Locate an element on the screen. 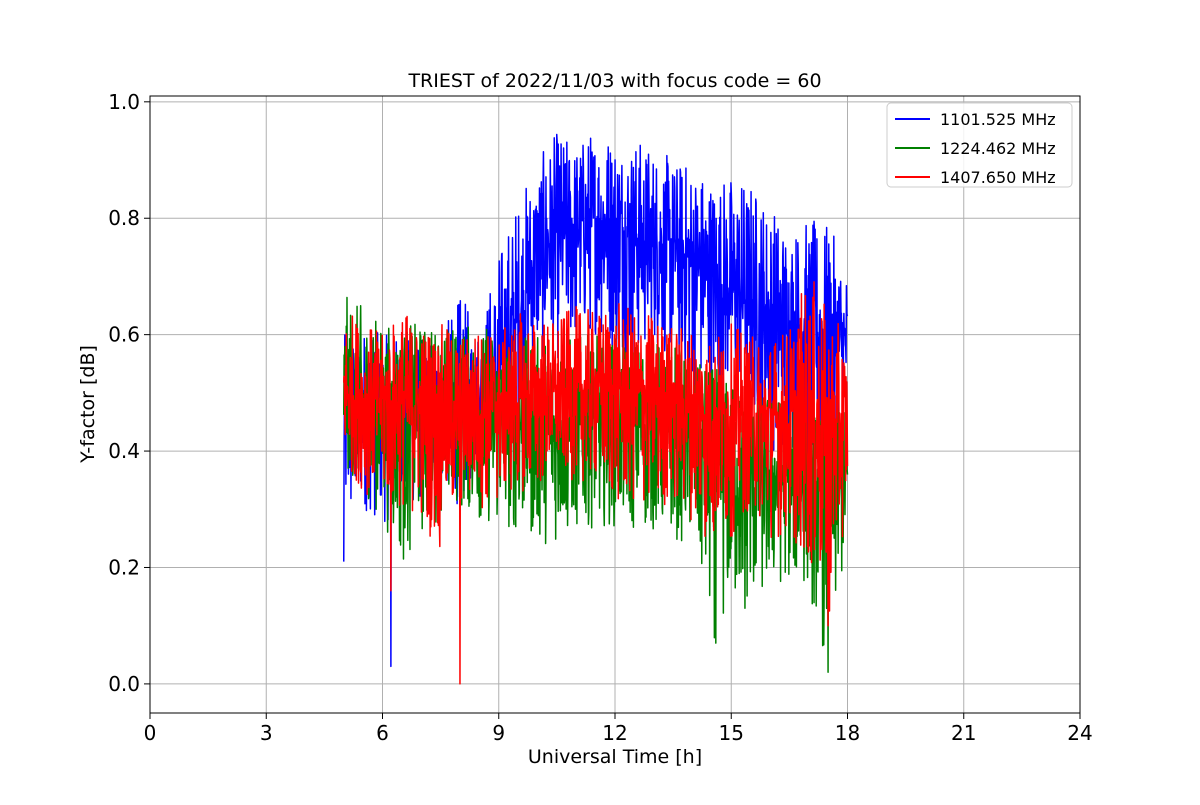 The height and width of the screenshot is (805, 1200). x-tick-label: 15 is located at coordinates (731, 733).